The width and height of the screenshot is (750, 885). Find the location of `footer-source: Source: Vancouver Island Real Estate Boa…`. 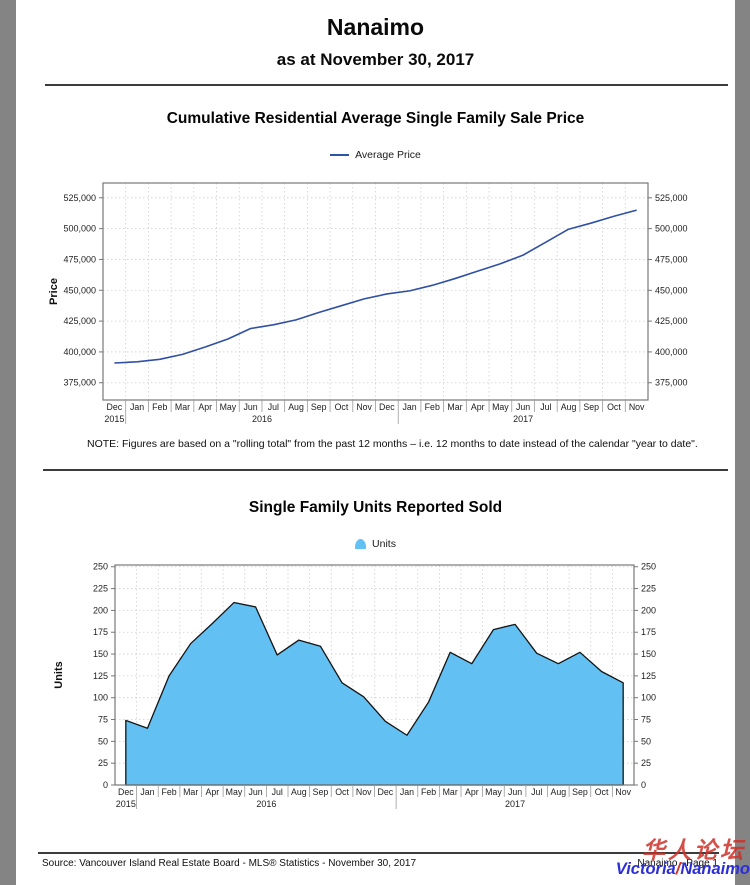

footer-source: Source: Vancouver Island Real Estate Boa… is located at coordinates (229, 863).